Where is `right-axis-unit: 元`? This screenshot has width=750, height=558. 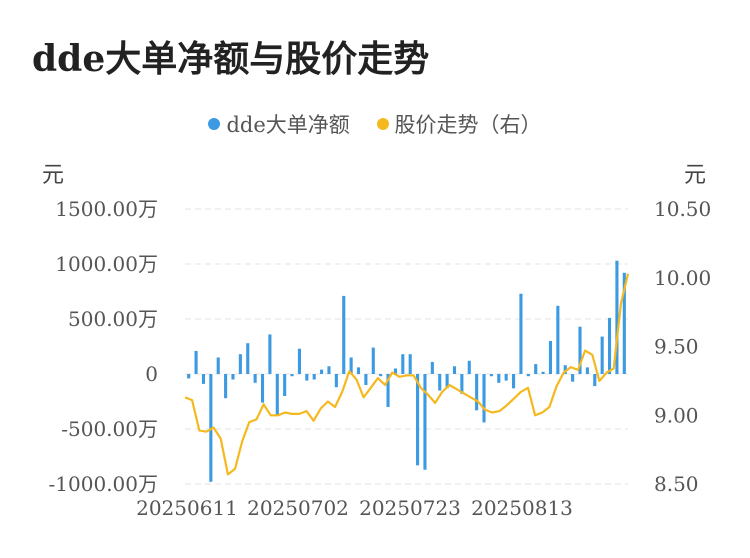 right-axis-unit: 元 is located at coordinates (695, 175).